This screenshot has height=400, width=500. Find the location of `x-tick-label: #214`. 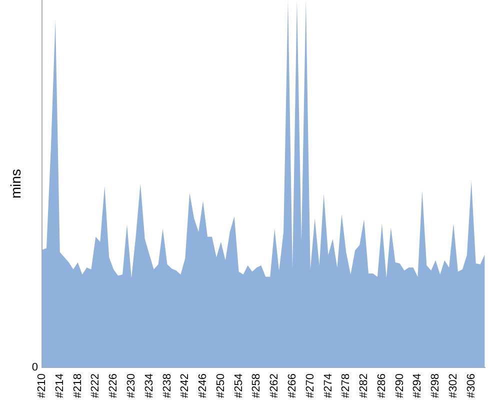

x-tick-label: #214 is located at coordinates (60, 386).